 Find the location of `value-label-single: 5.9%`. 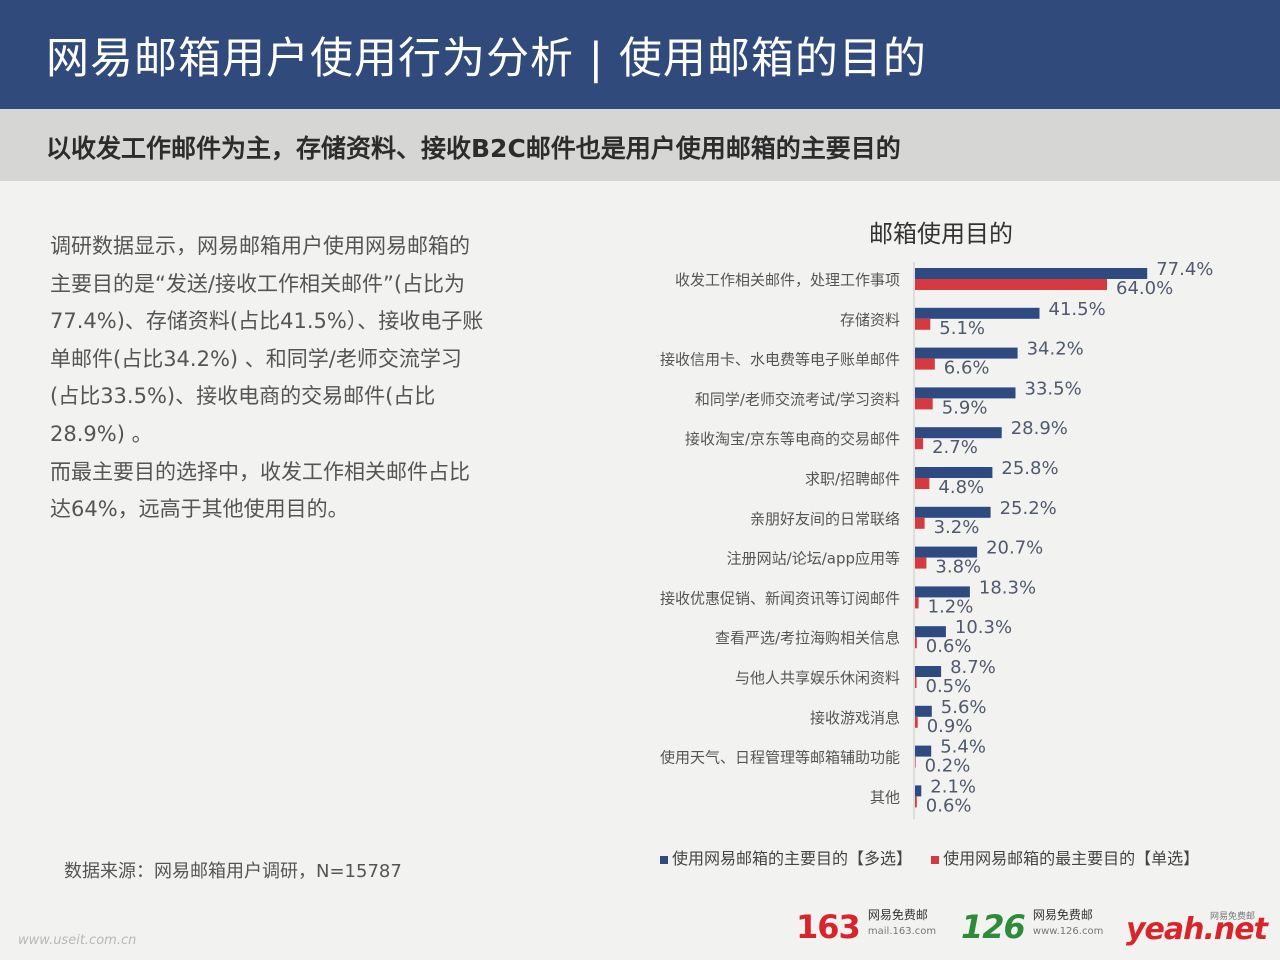

value-label-single: 5.9% is located at coordinates (965, 407).